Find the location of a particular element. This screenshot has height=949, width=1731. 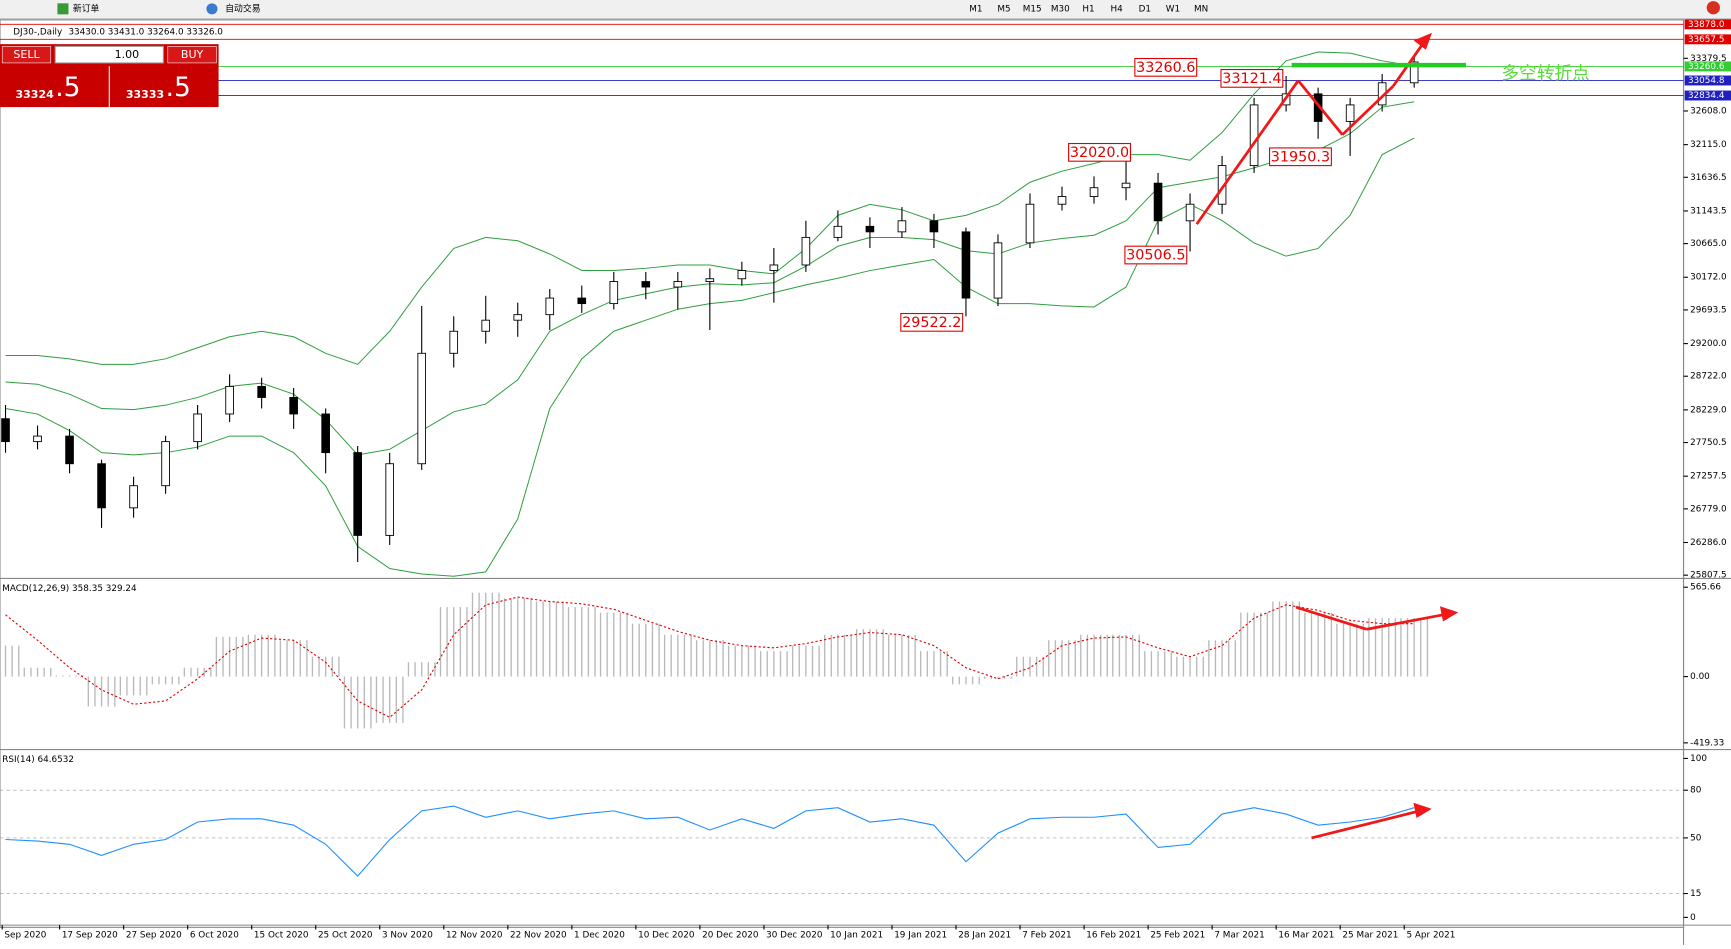

x-tick-label: 7 Feb 2021 is located at coordinates (1046, 936).